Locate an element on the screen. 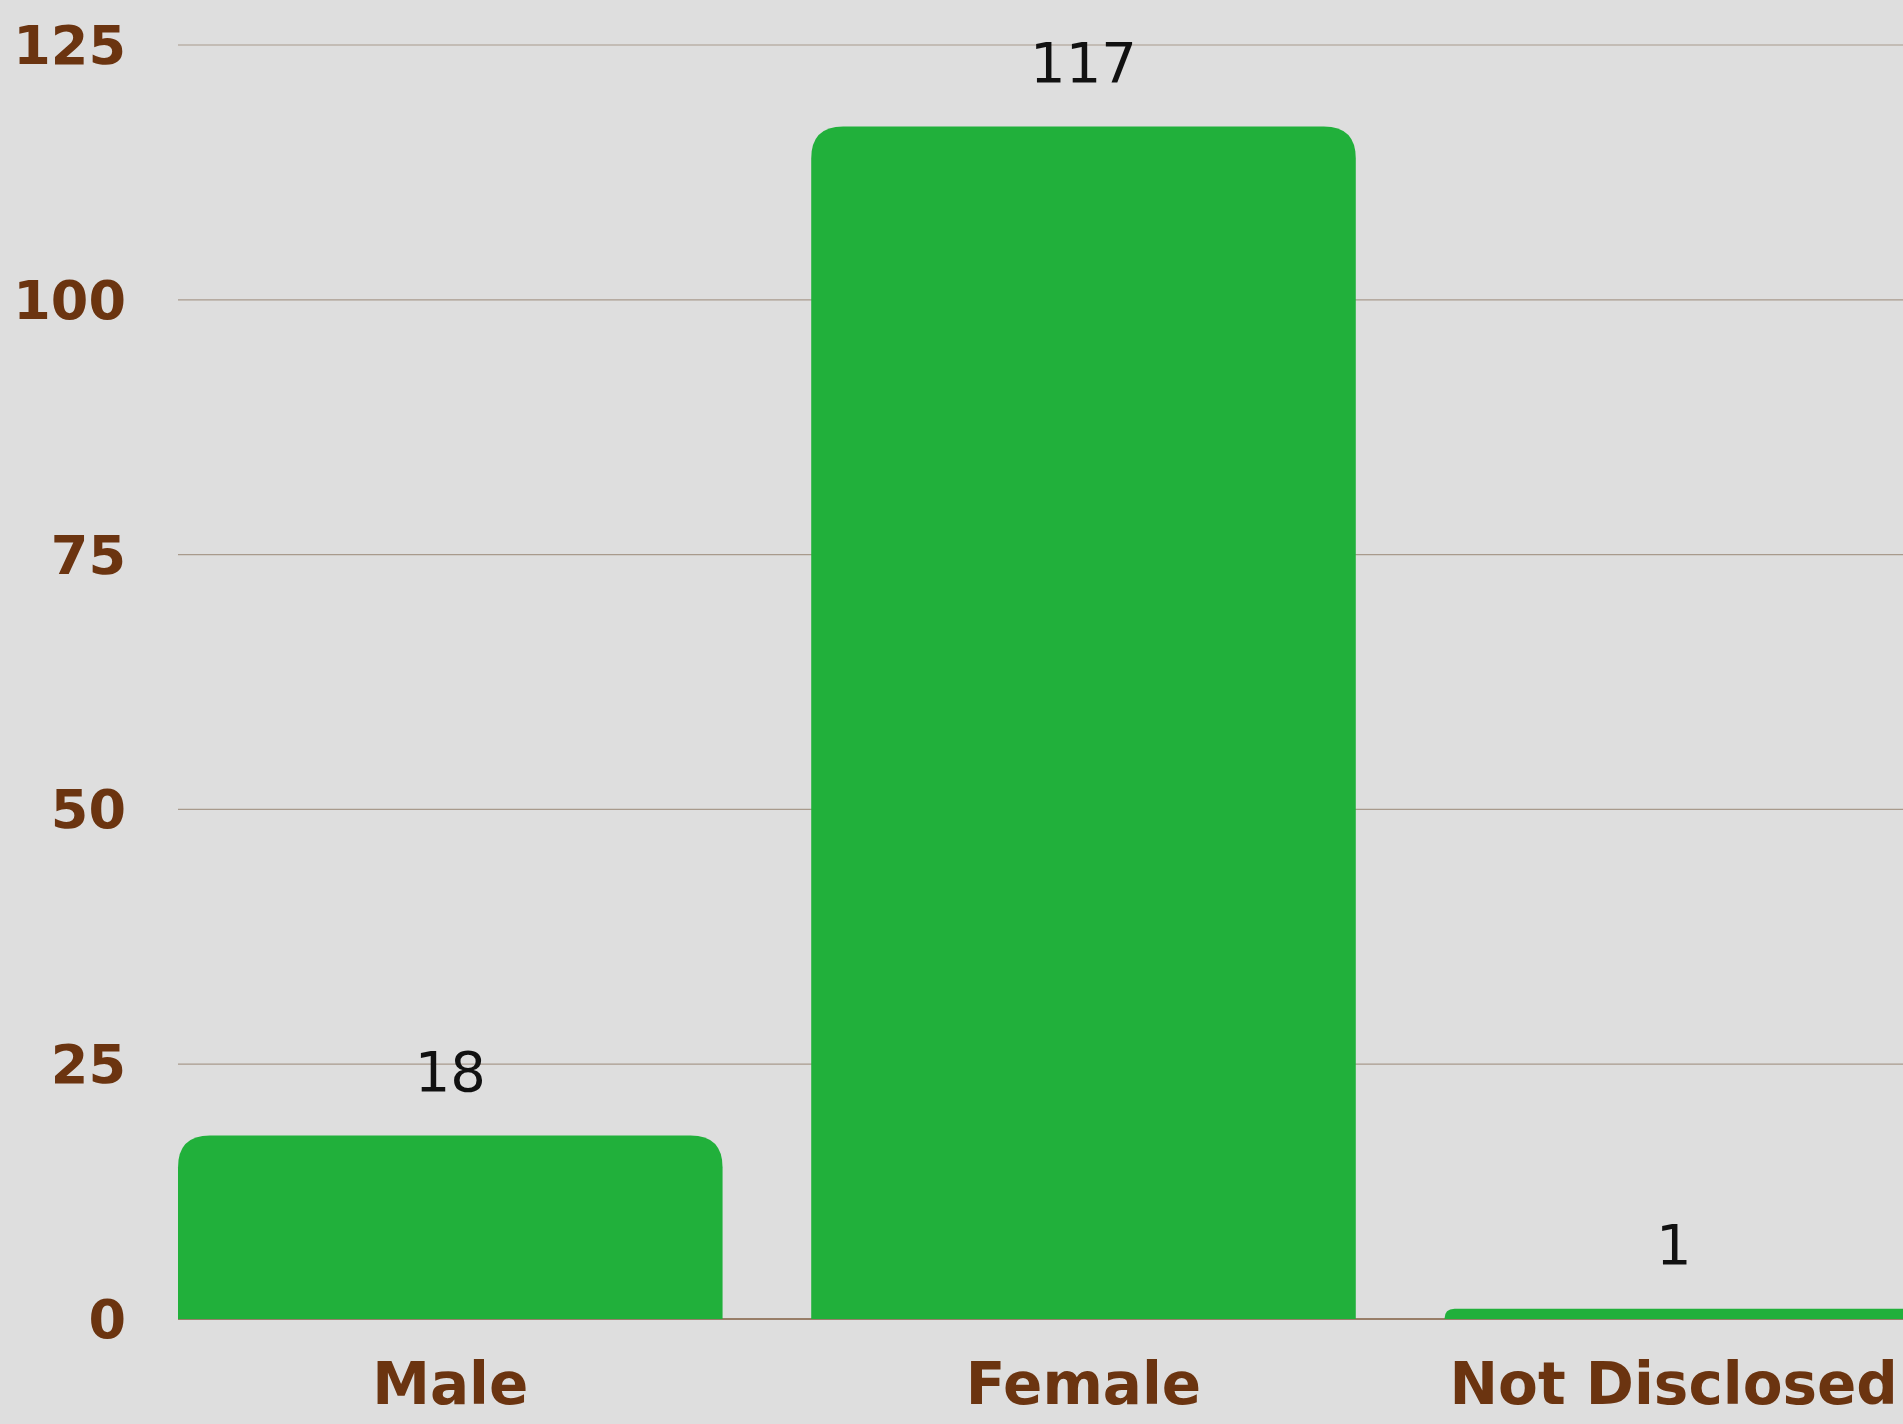 The width and height of the screenshot is (1903, 1424). y-tick-label: 25 is located at coordinates (88, 1065).